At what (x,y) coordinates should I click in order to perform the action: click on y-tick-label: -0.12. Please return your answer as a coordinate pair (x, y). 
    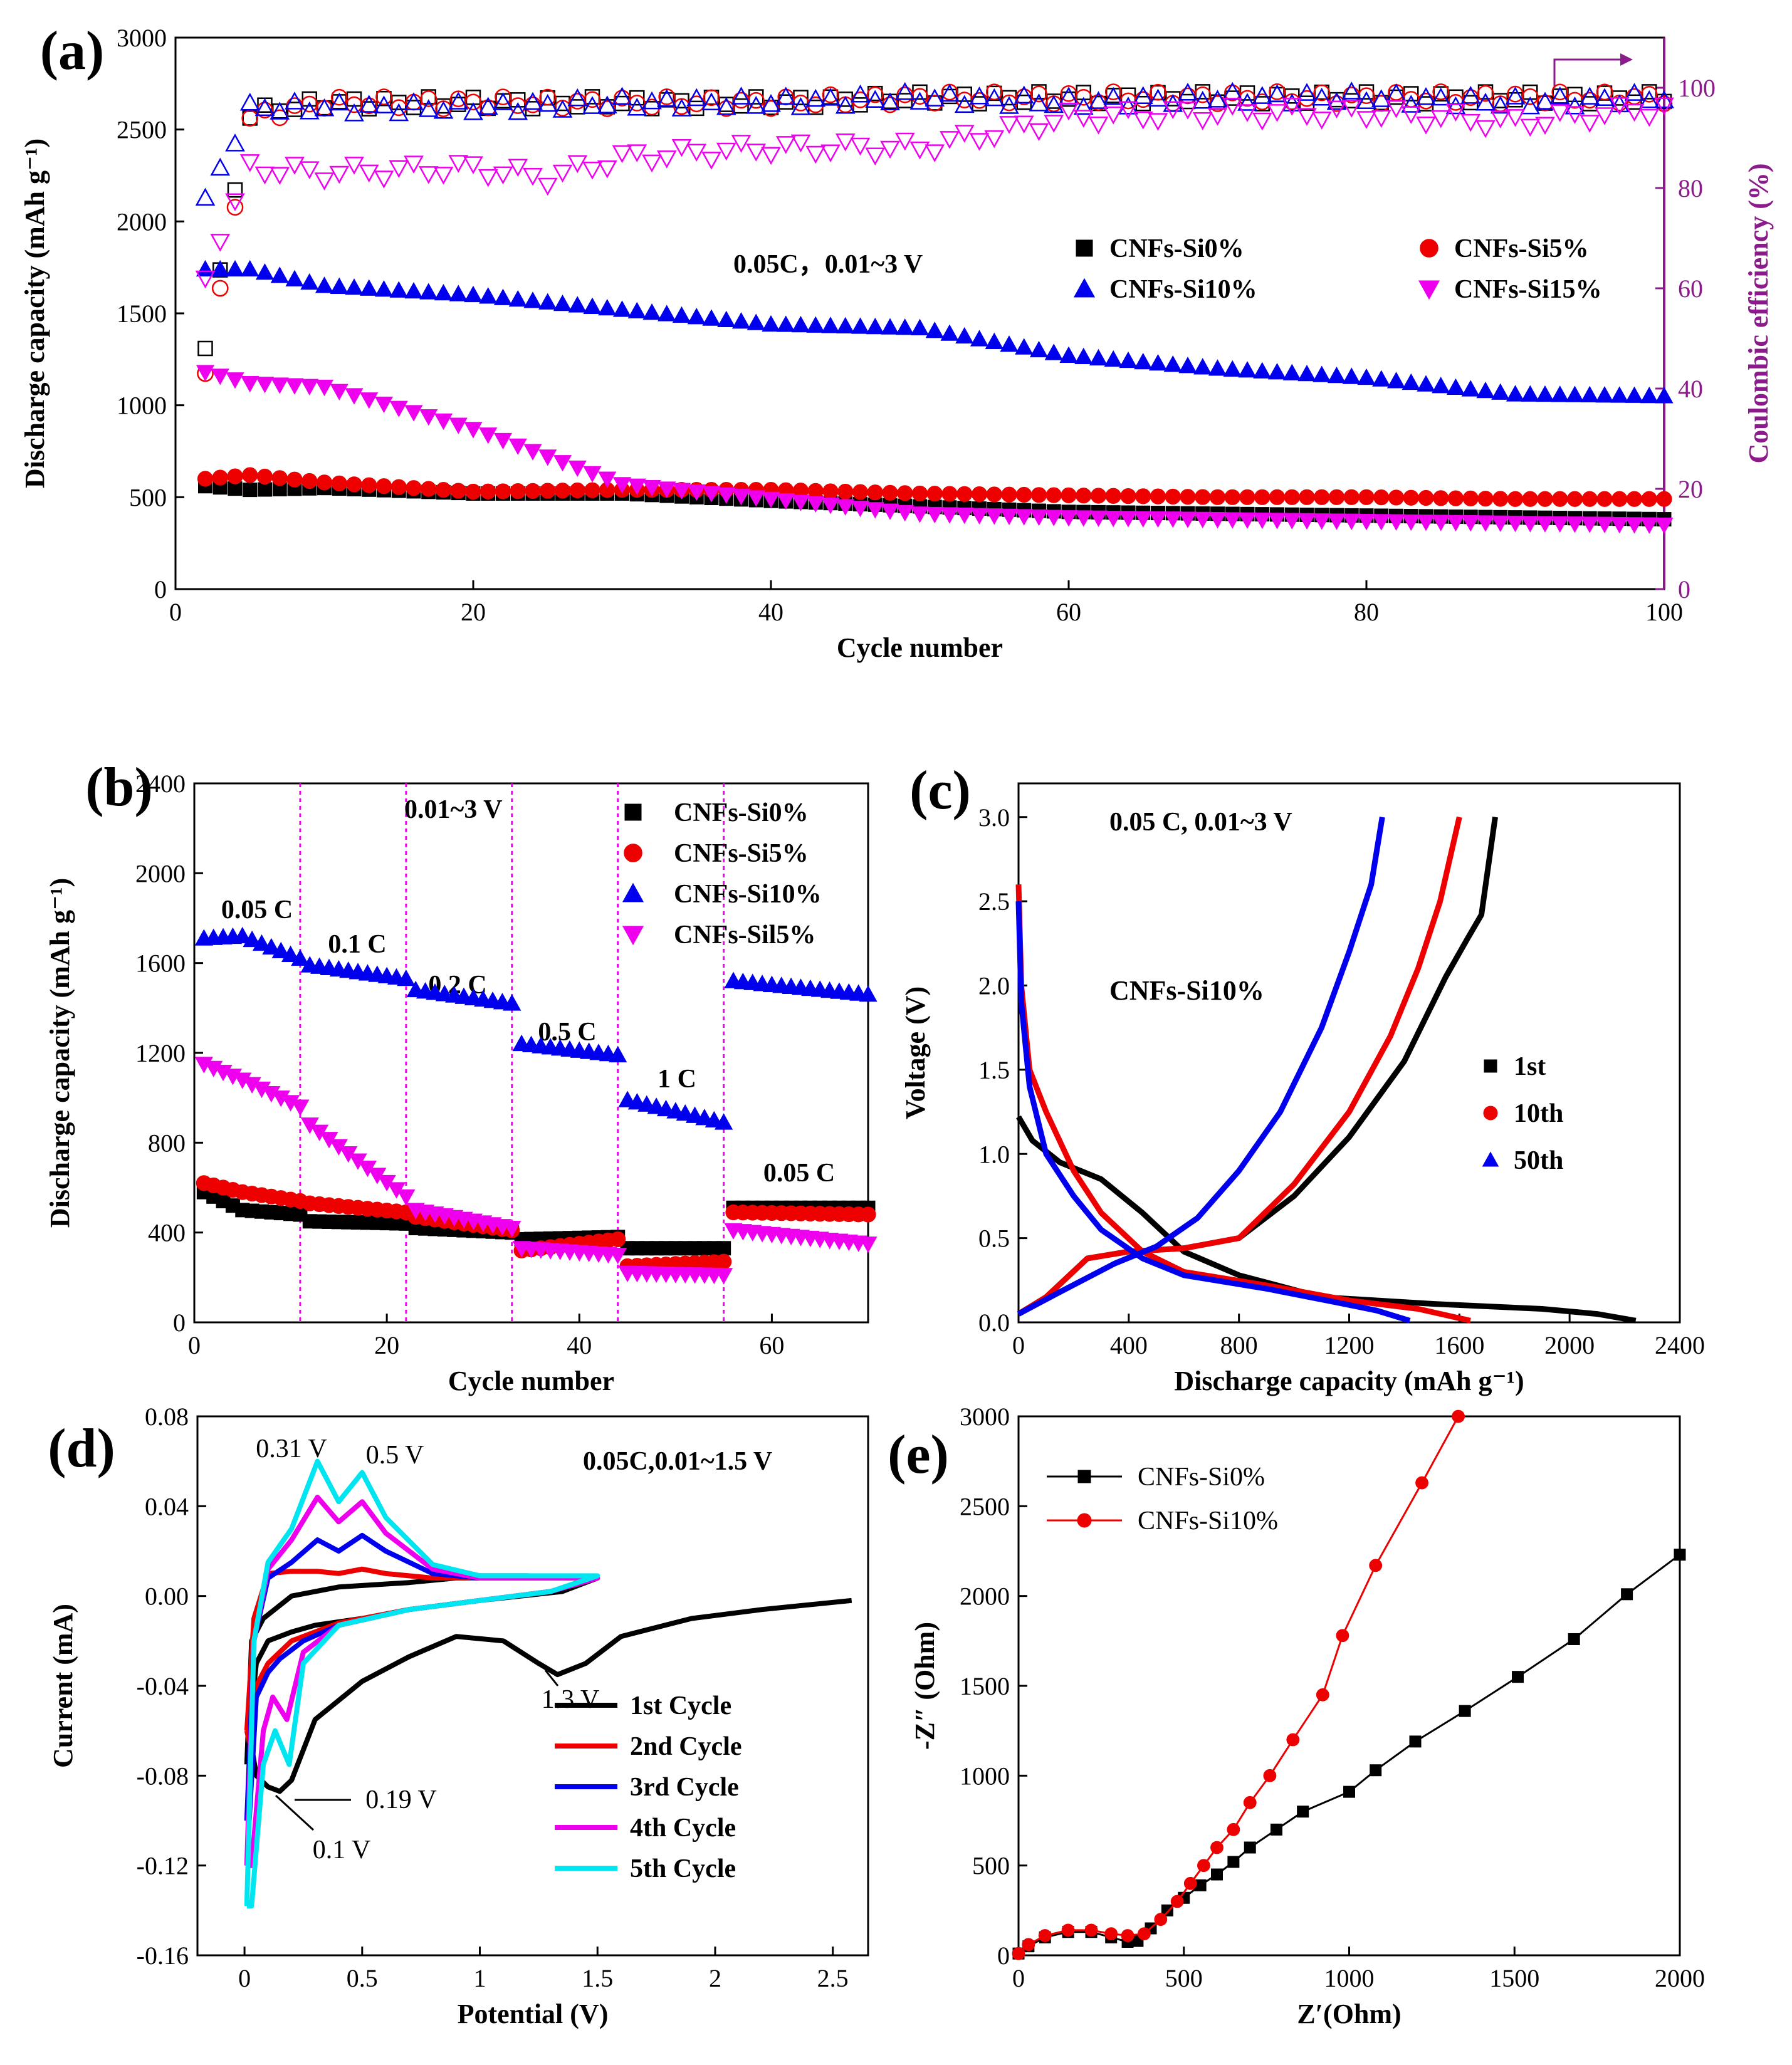
    Looking at the image, I should click on (163, 1866).